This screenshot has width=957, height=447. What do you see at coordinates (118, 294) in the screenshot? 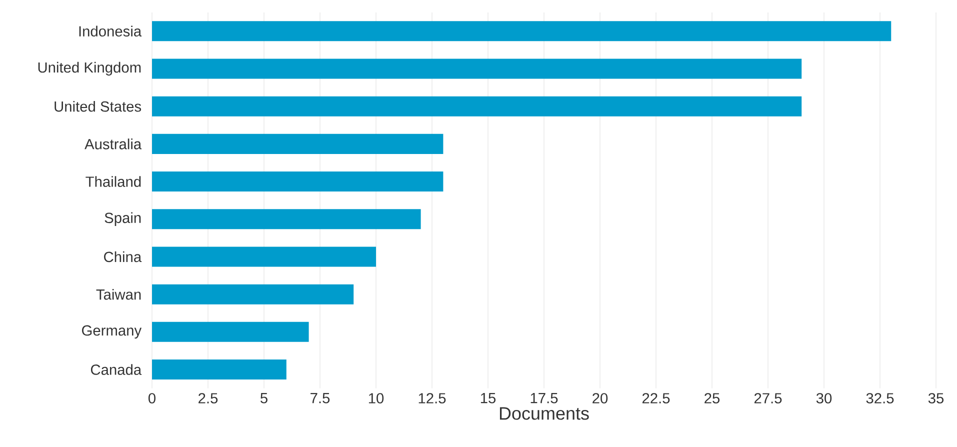
I see `y-tick-label: Taiwan` at bounding box center [118, 294].